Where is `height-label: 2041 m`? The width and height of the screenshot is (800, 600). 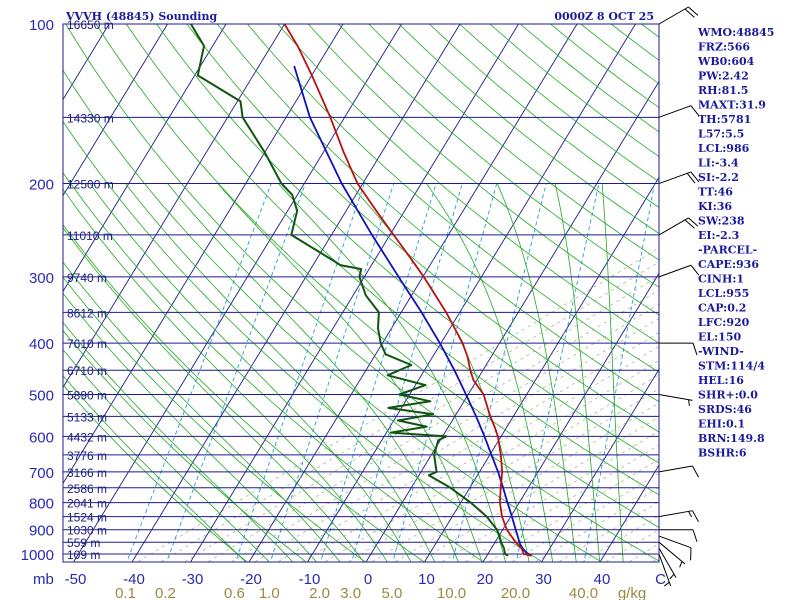 height-label: 2041 m is located at coordinates (87, 504).